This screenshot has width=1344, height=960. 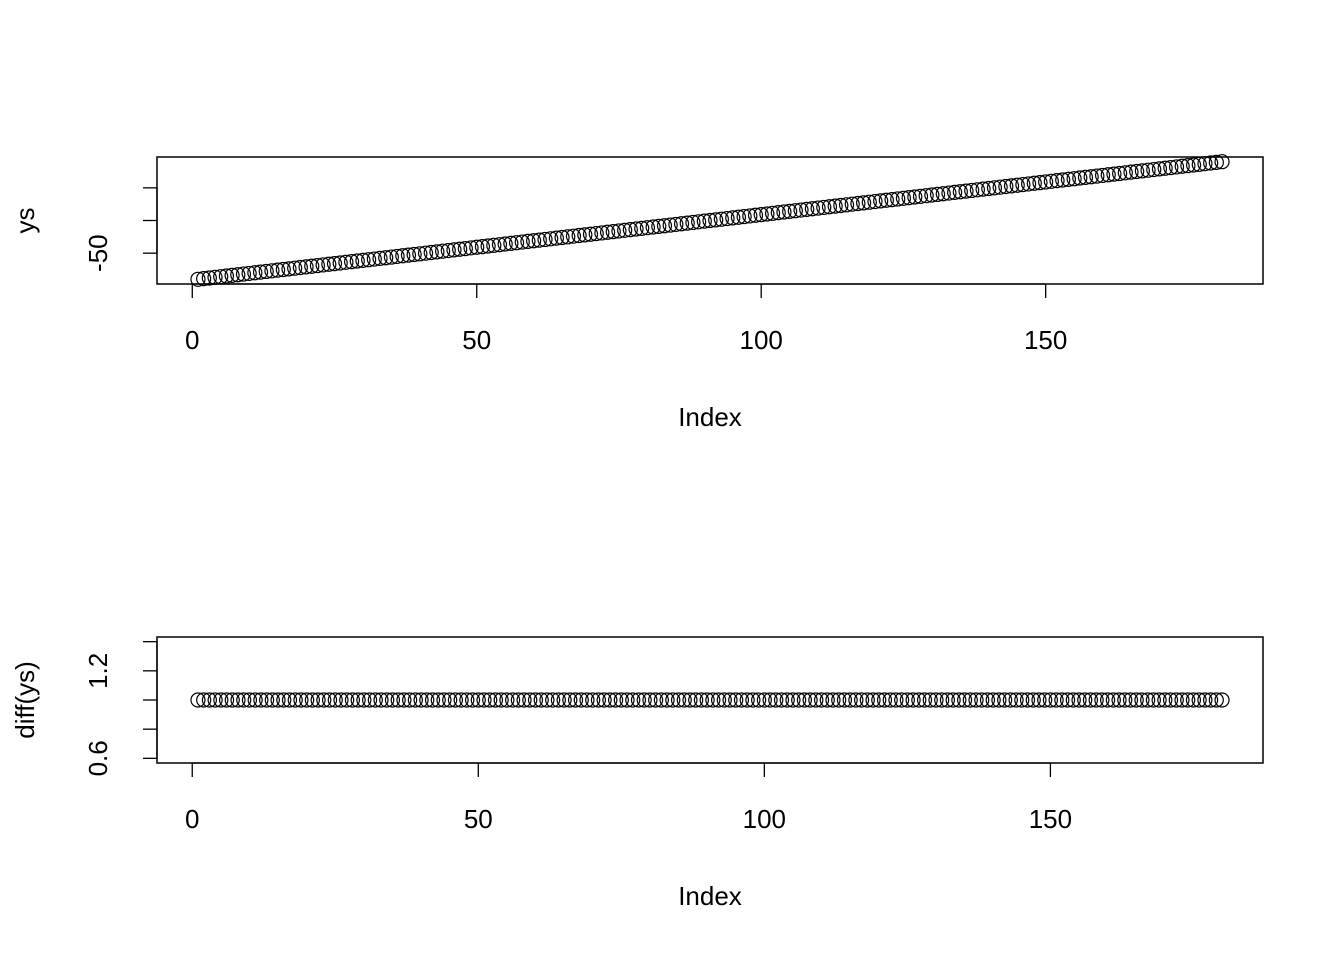 What do you see at coordinates (25, 700) in the screenshot?
I see `y-axis-title: diff(ys)` at bounding box center [25, 700].